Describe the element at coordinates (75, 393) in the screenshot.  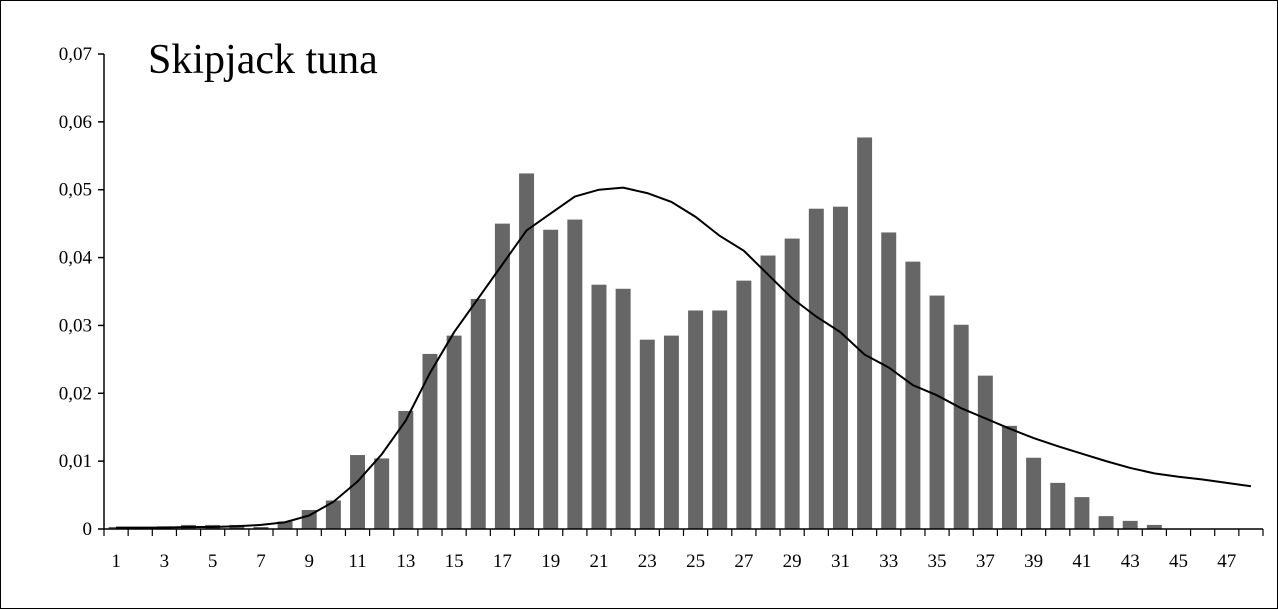
I see `y-tick-label: 0,02` at that location.